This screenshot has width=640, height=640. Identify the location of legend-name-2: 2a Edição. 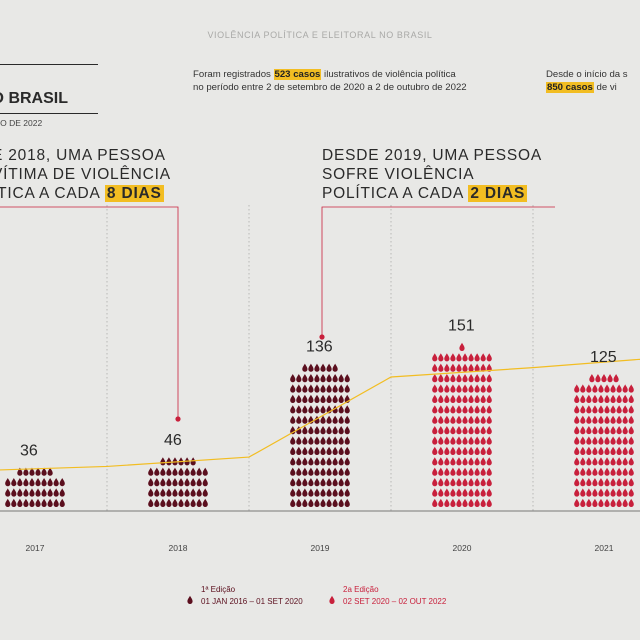
(361, 589).